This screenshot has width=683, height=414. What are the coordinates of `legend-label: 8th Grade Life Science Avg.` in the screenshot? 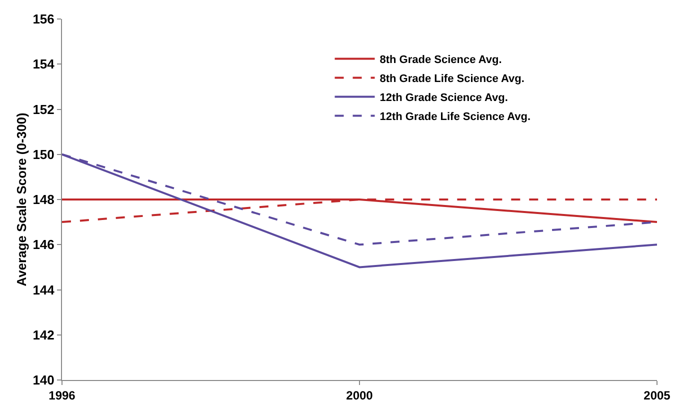 It's located at (452, 79).